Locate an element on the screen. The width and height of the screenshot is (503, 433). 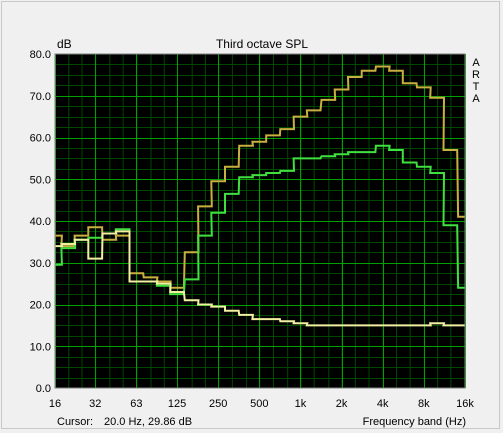
side-label-letter: T is located at coordinates (476, 87).